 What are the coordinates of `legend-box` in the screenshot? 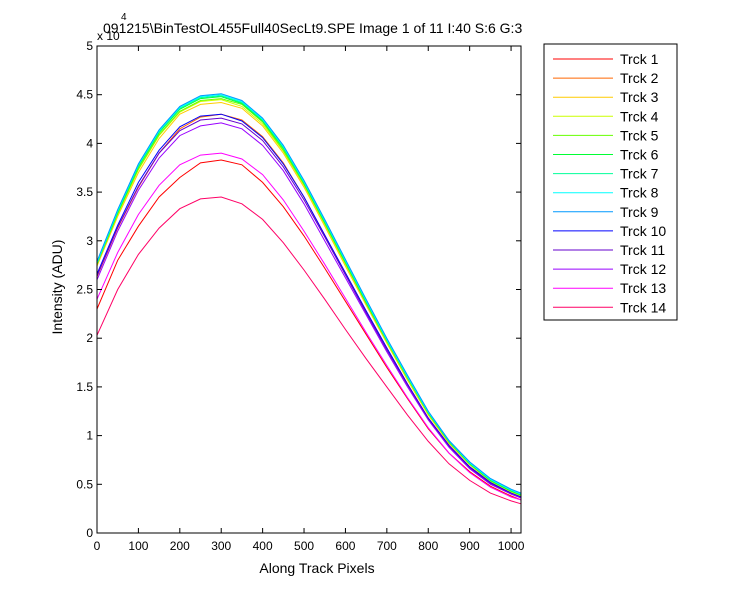 It's located at (610, 182).